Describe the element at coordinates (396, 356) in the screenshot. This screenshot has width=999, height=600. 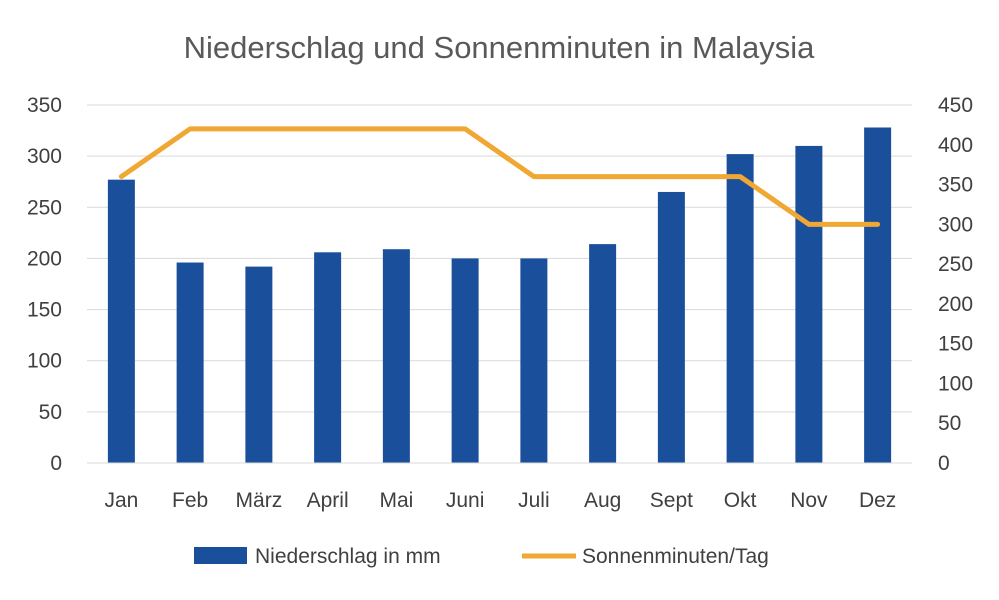
I see `bar-mai` at that location.